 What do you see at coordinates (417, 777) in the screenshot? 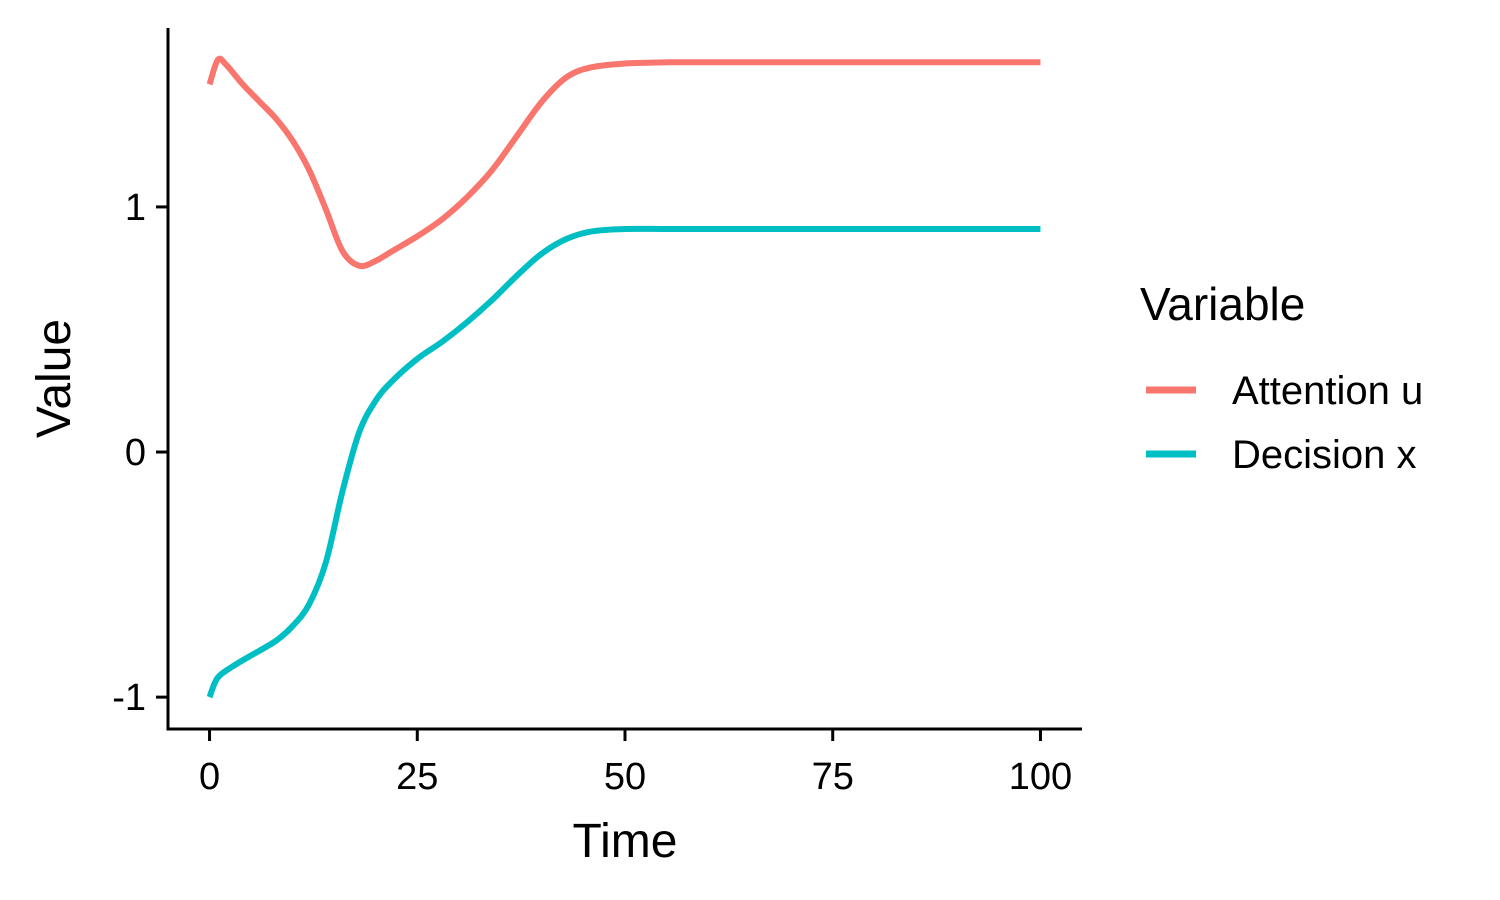
I see `x-tick-label: 25` at bounding box center [417, 777].